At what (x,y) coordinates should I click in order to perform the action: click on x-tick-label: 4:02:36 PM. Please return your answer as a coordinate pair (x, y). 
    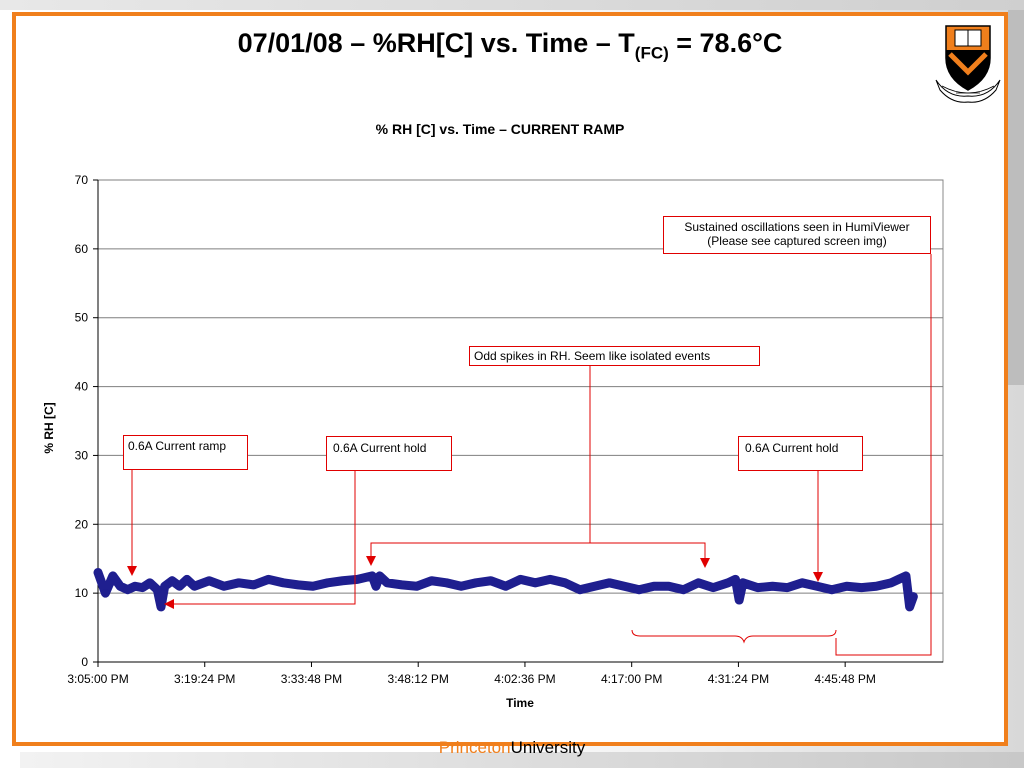
    Looking at the image, I should click on (524, 679).